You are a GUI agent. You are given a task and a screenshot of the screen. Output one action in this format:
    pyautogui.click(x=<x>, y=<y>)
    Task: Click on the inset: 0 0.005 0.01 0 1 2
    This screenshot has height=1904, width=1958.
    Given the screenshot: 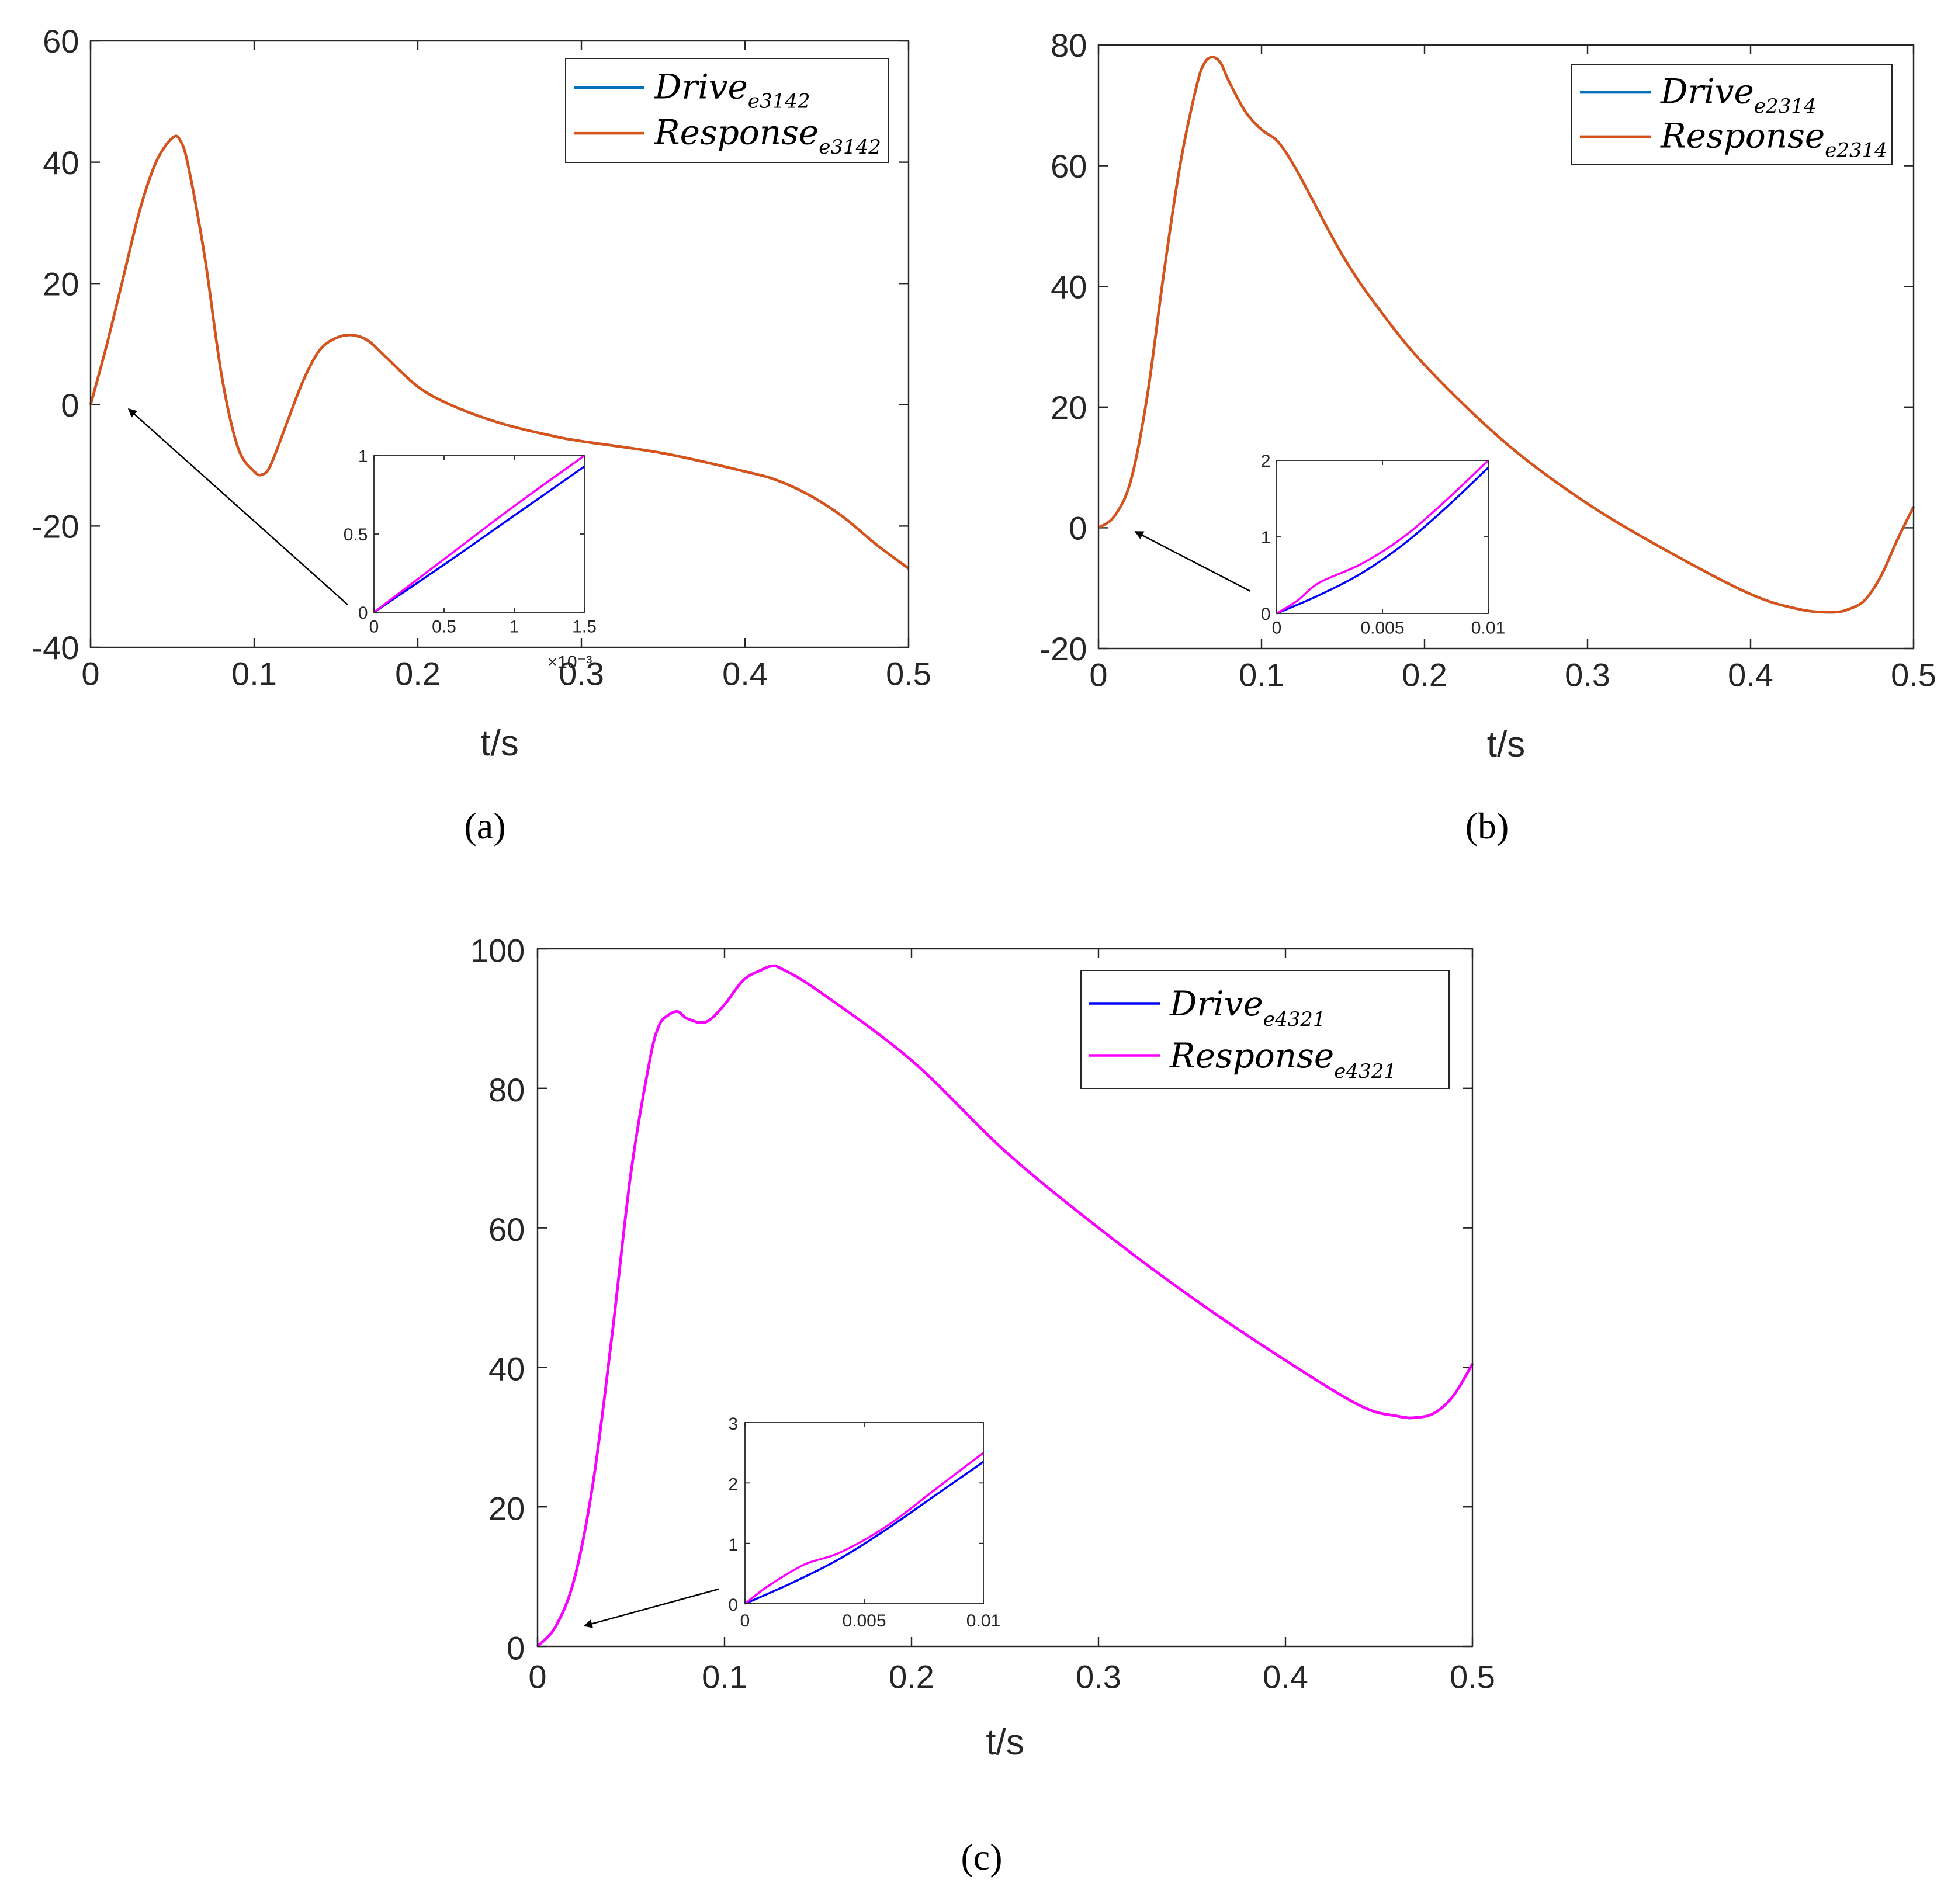 What is the action you would take?
    pyautogui.click(x=1383, y=545)
    